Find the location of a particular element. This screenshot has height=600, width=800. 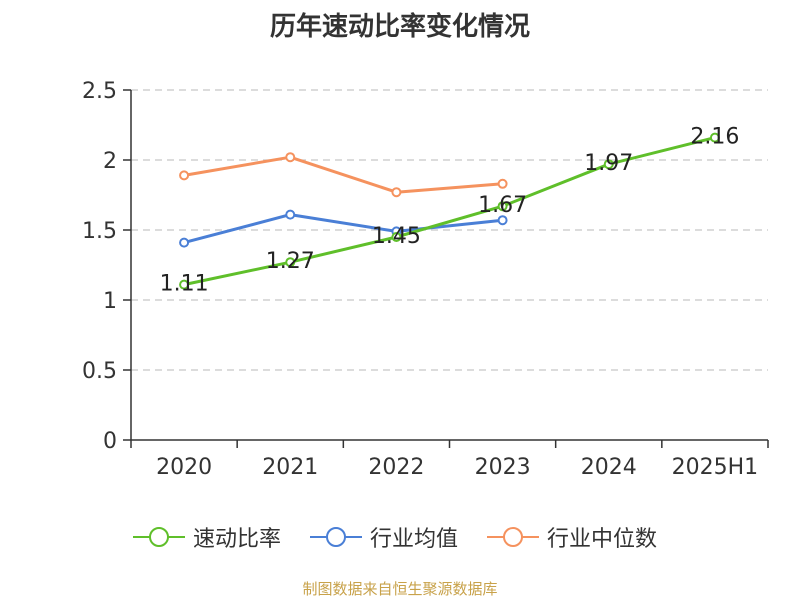

x-tick-label: 2024 is located at coordinates (609, 467).